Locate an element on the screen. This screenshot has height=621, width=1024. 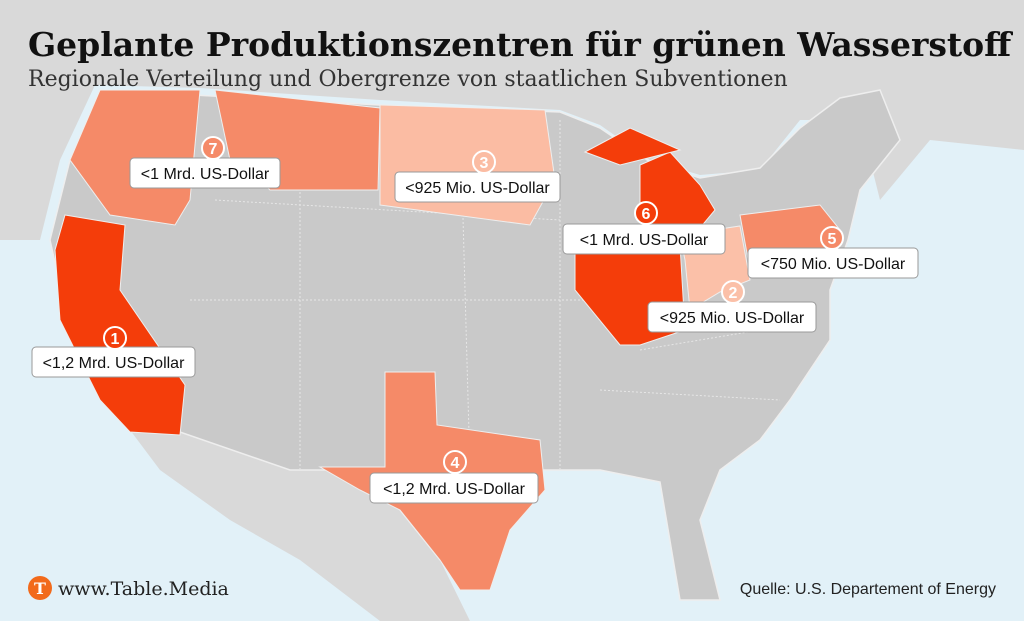
hub-number: 6 is located at coordinates (646, 214).